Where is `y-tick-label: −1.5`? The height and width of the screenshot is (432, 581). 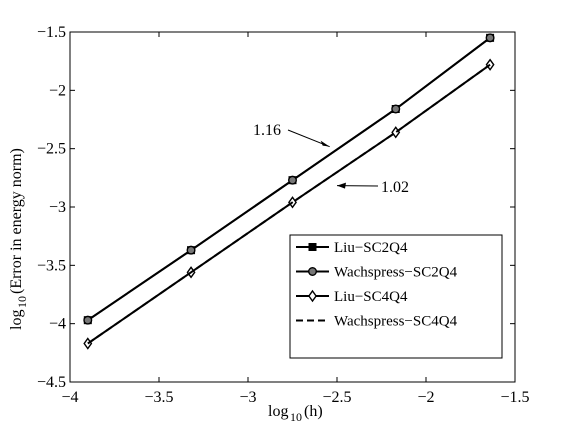
y-tick-label: −1.5 is located at coordinates (51, 32).